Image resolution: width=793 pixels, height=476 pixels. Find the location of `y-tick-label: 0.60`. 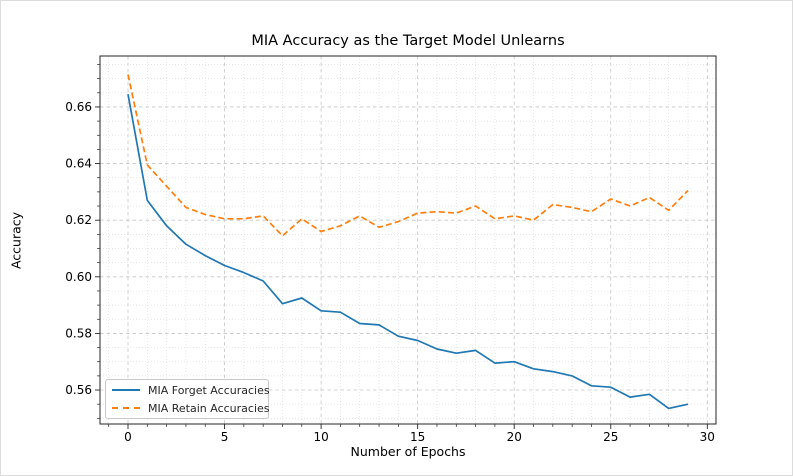

y-tick-label: 0.60 is located at coordinates (78, 277).